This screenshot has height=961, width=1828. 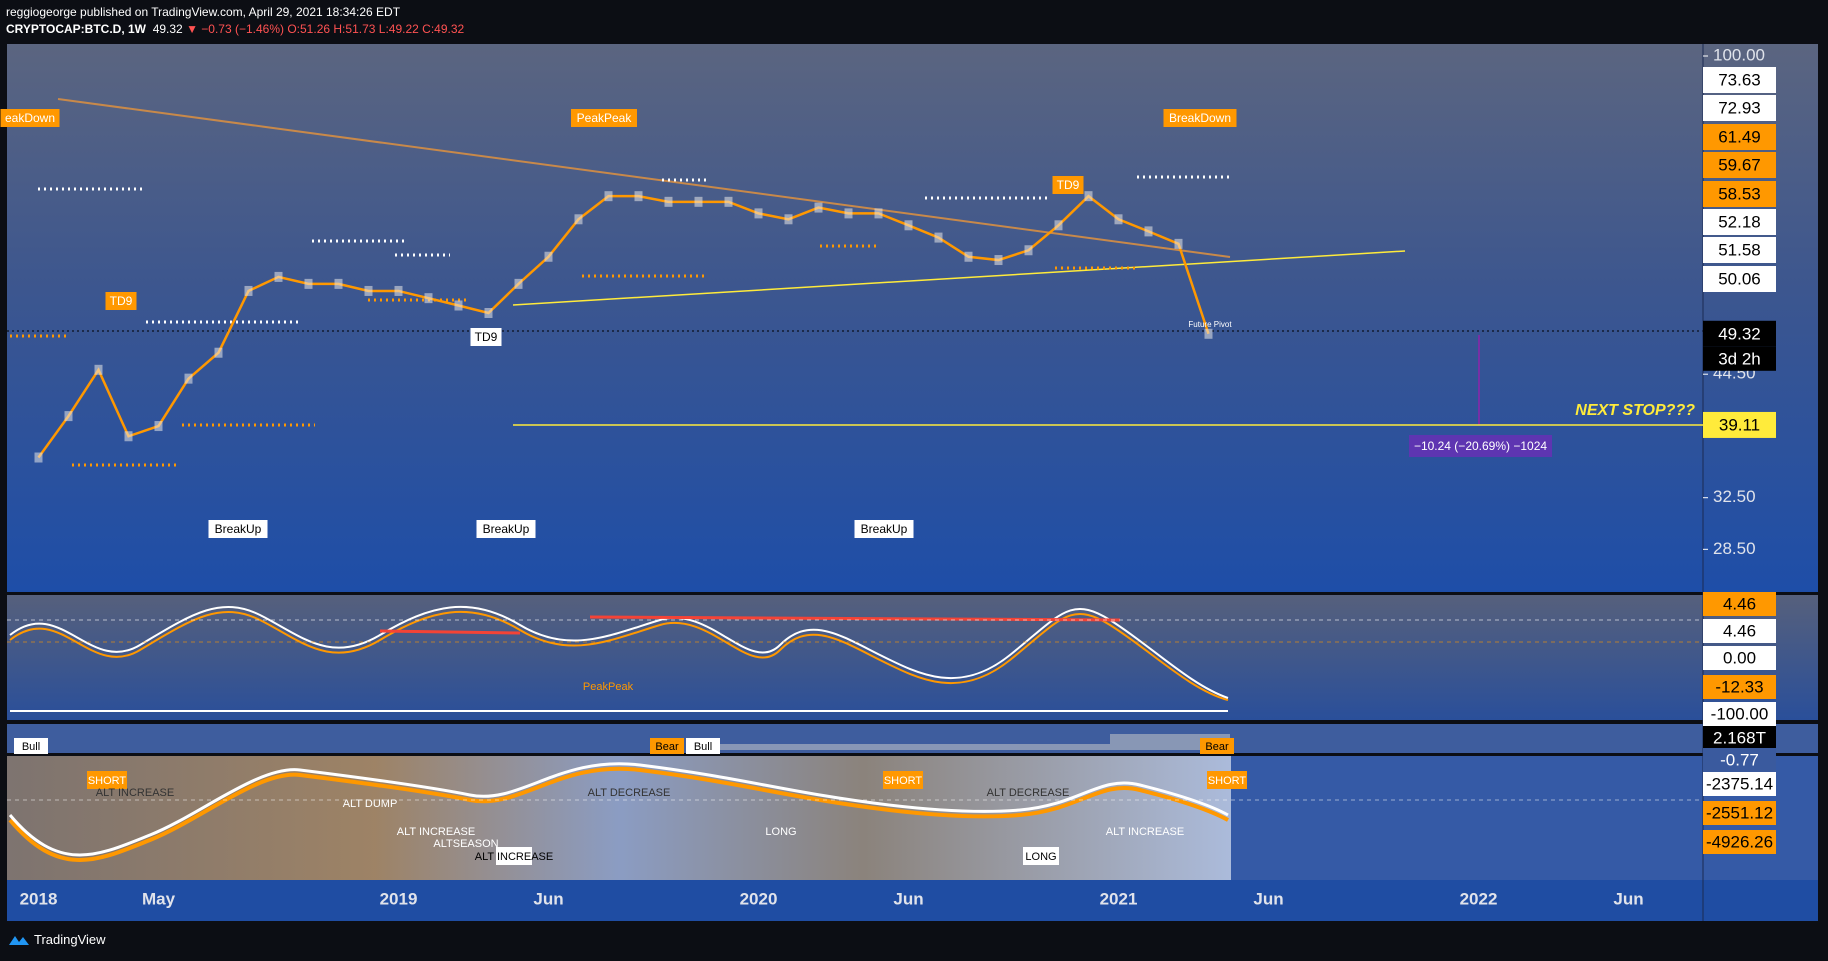 I want to click on osc-label: 4.46, so click(x=1739, y=630).